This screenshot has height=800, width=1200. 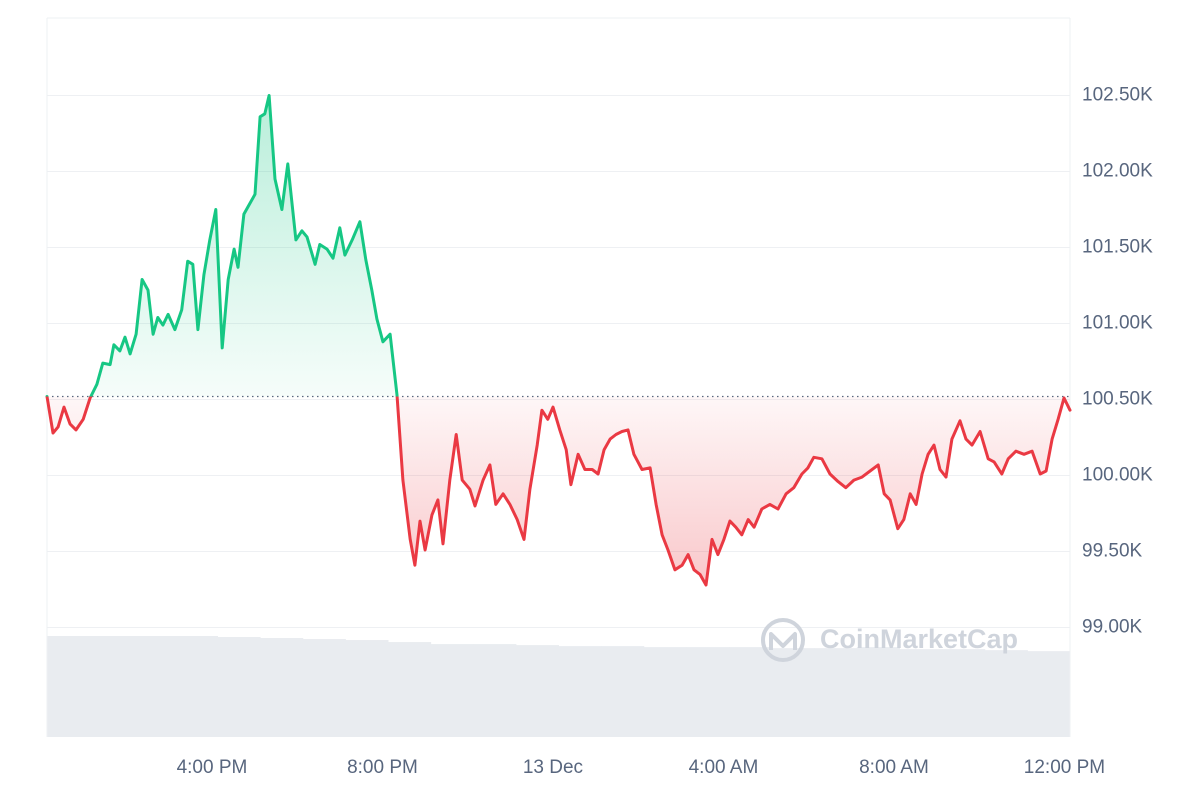 What do you see at coordinates (1117, 95) in the screenshot?
I see `y-tick-label: 102.50K` at bounding box center [1117, 95].